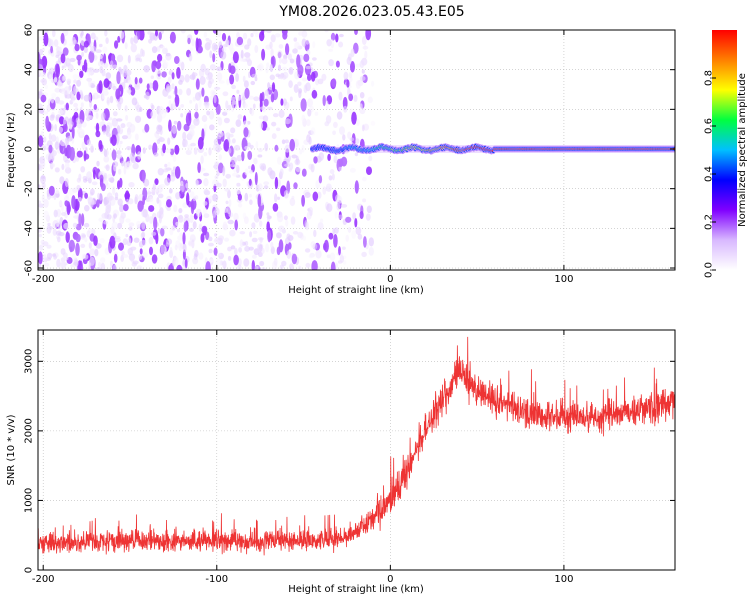  Describe the element at coordinates (563, 579) in the screenshot. I see `snr-x-tick-label: 100` at that location.